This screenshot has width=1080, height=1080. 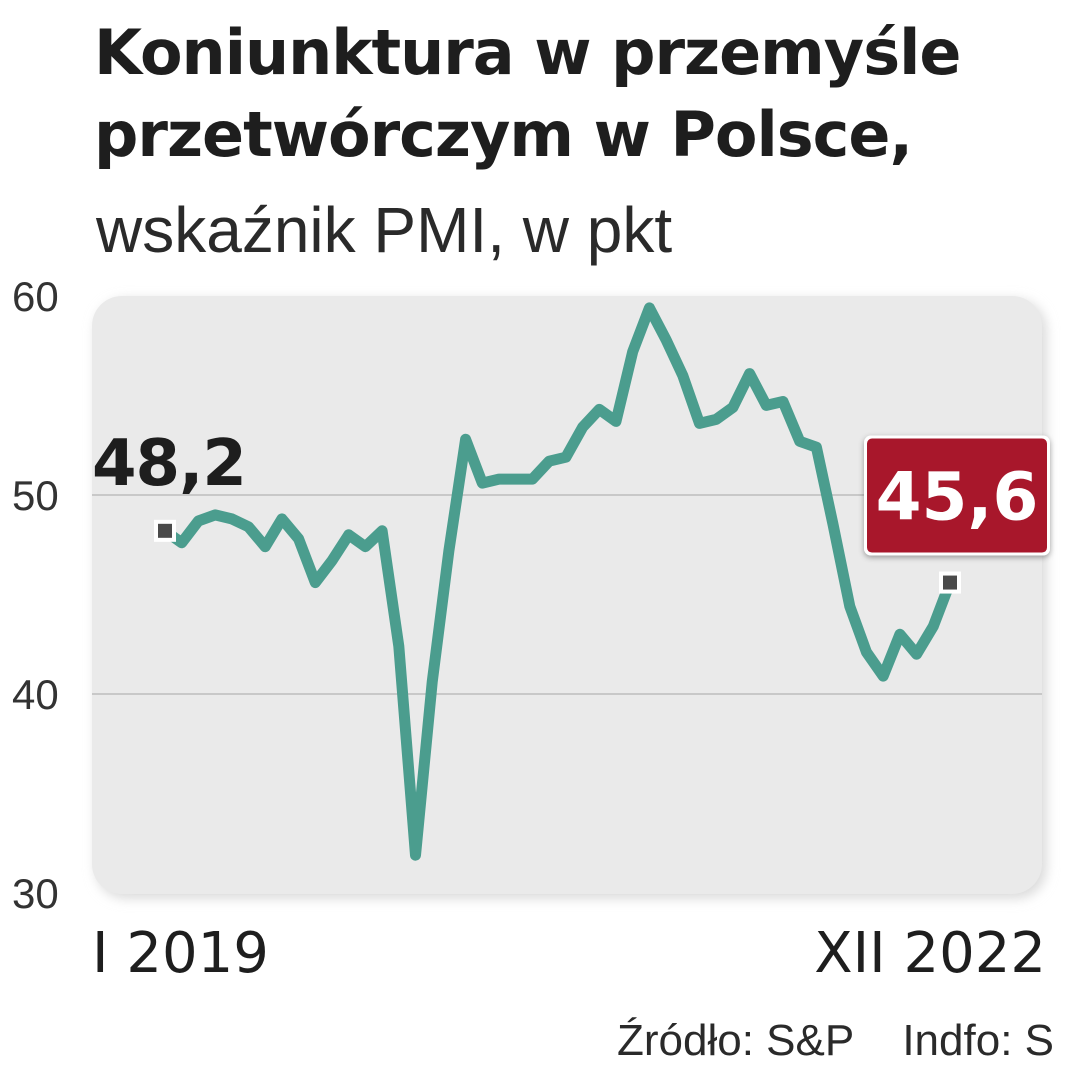 What do you see at coordinates (35, 694) in the screenshot?
I see `y-tick-label-40: 40` at bounding box center [35, 694].